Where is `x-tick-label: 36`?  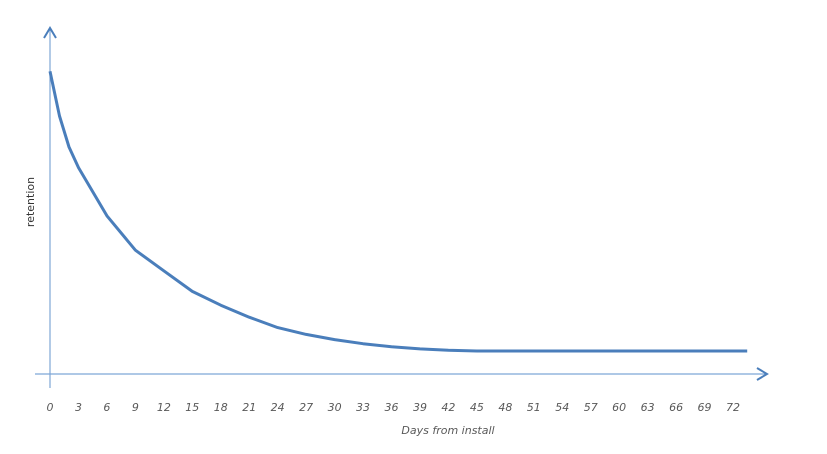 x-tick-label: 36 is located at coordinates (392, 407).